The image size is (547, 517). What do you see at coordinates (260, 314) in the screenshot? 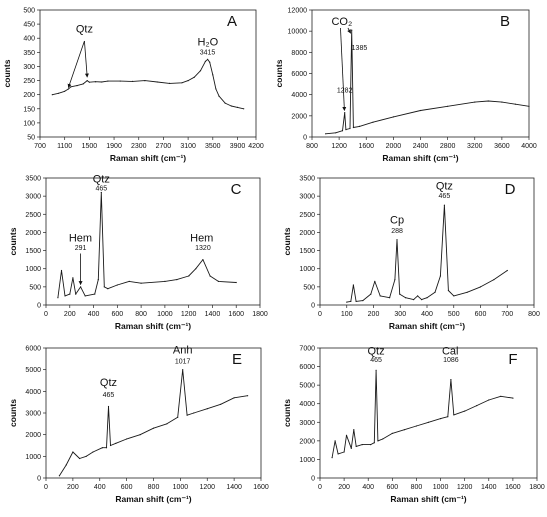
I see `panel-c-x-tick-label: 1800` at bounding box center [260, 314].